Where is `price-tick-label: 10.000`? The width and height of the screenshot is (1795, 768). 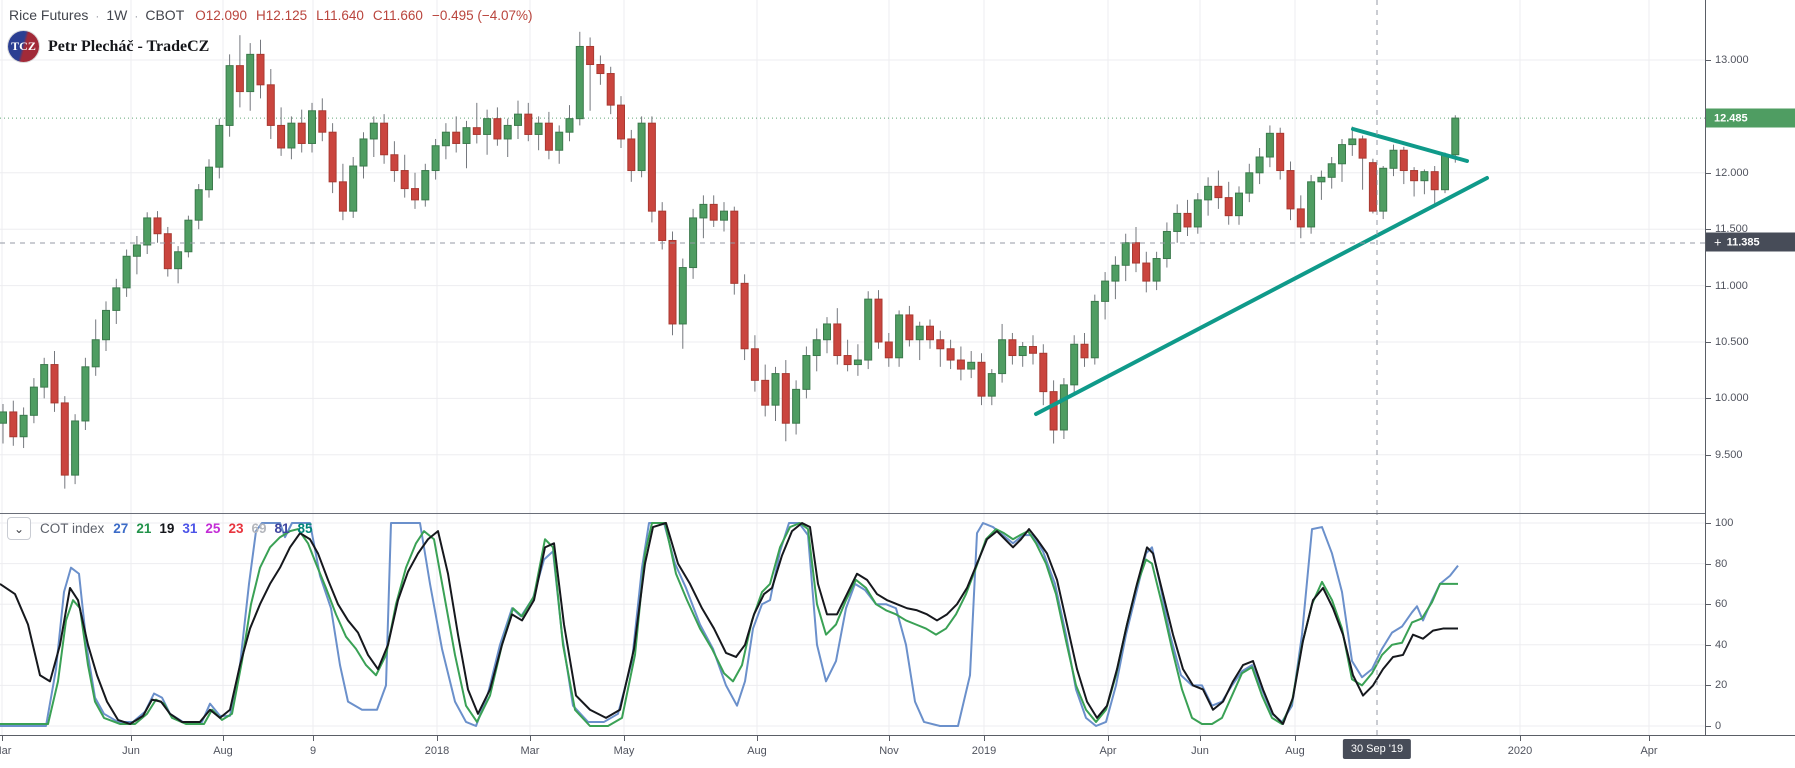 price-tick-label: 10.000 is located at coordinates (1732, 398).